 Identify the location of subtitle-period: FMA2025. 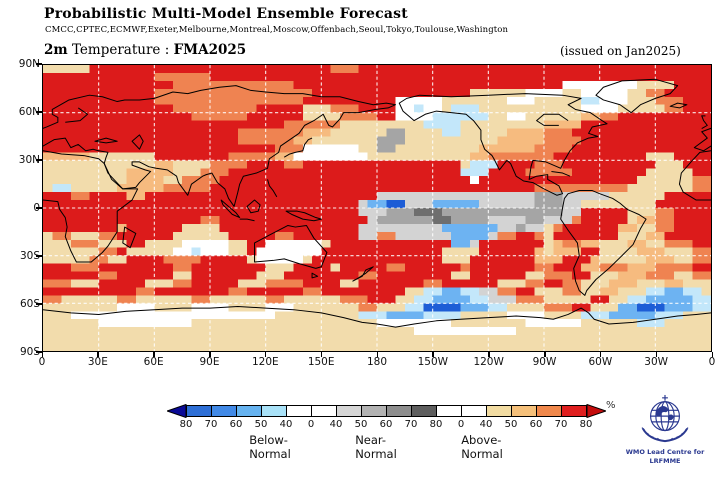
(210, 50).